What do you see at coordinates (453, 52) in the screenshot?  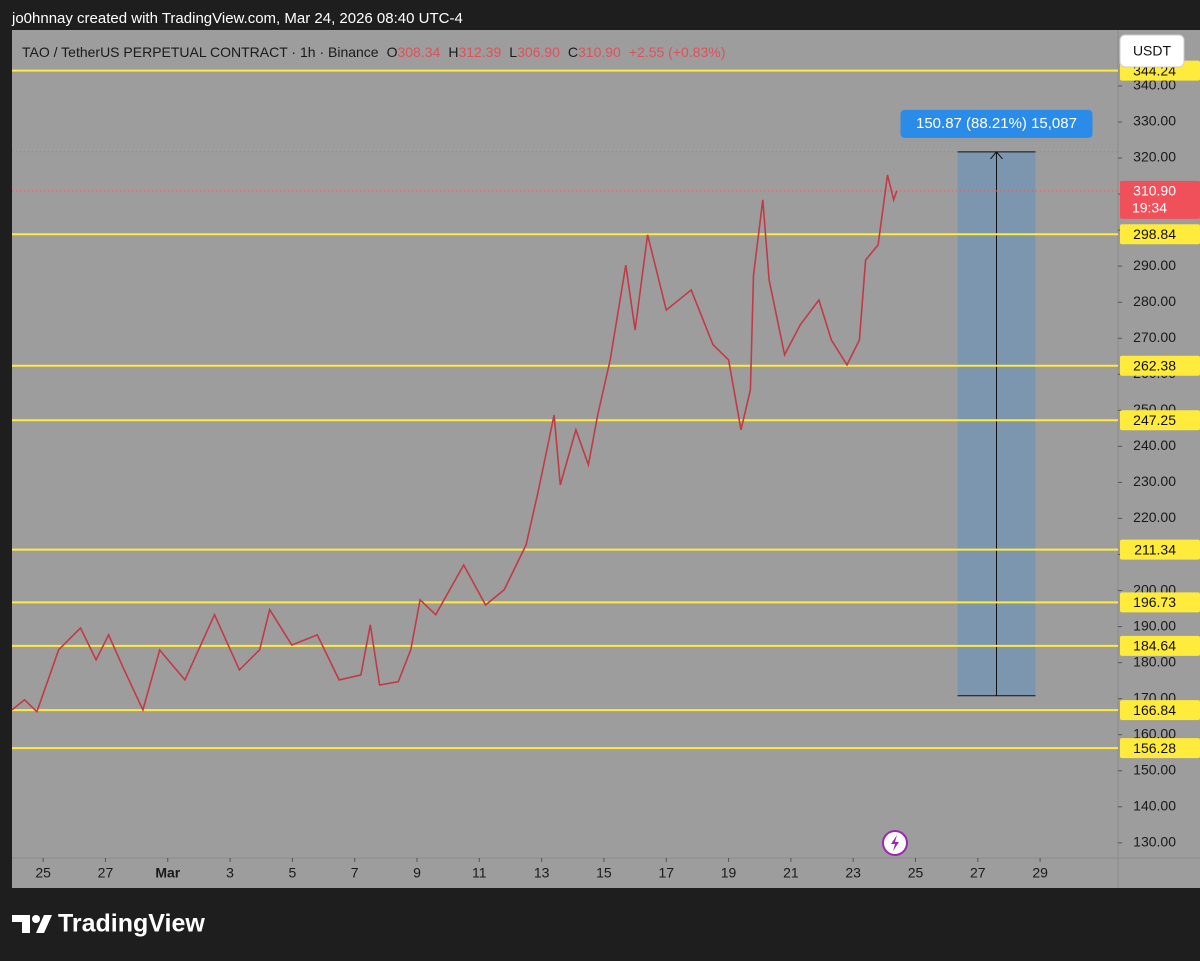 I see `ohlc-key: H` at bounding box center [453, 52].